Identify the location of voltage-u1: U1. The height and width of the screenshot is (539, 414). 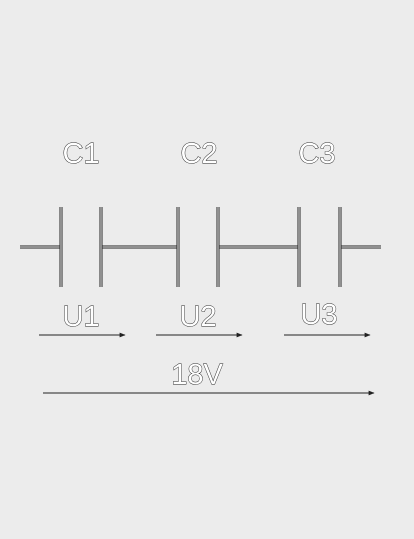
(82, 319).